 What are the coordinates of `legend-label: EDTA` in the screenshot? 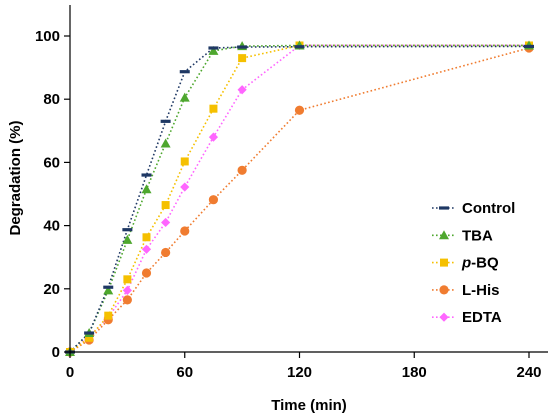 It's located at (482, 317).